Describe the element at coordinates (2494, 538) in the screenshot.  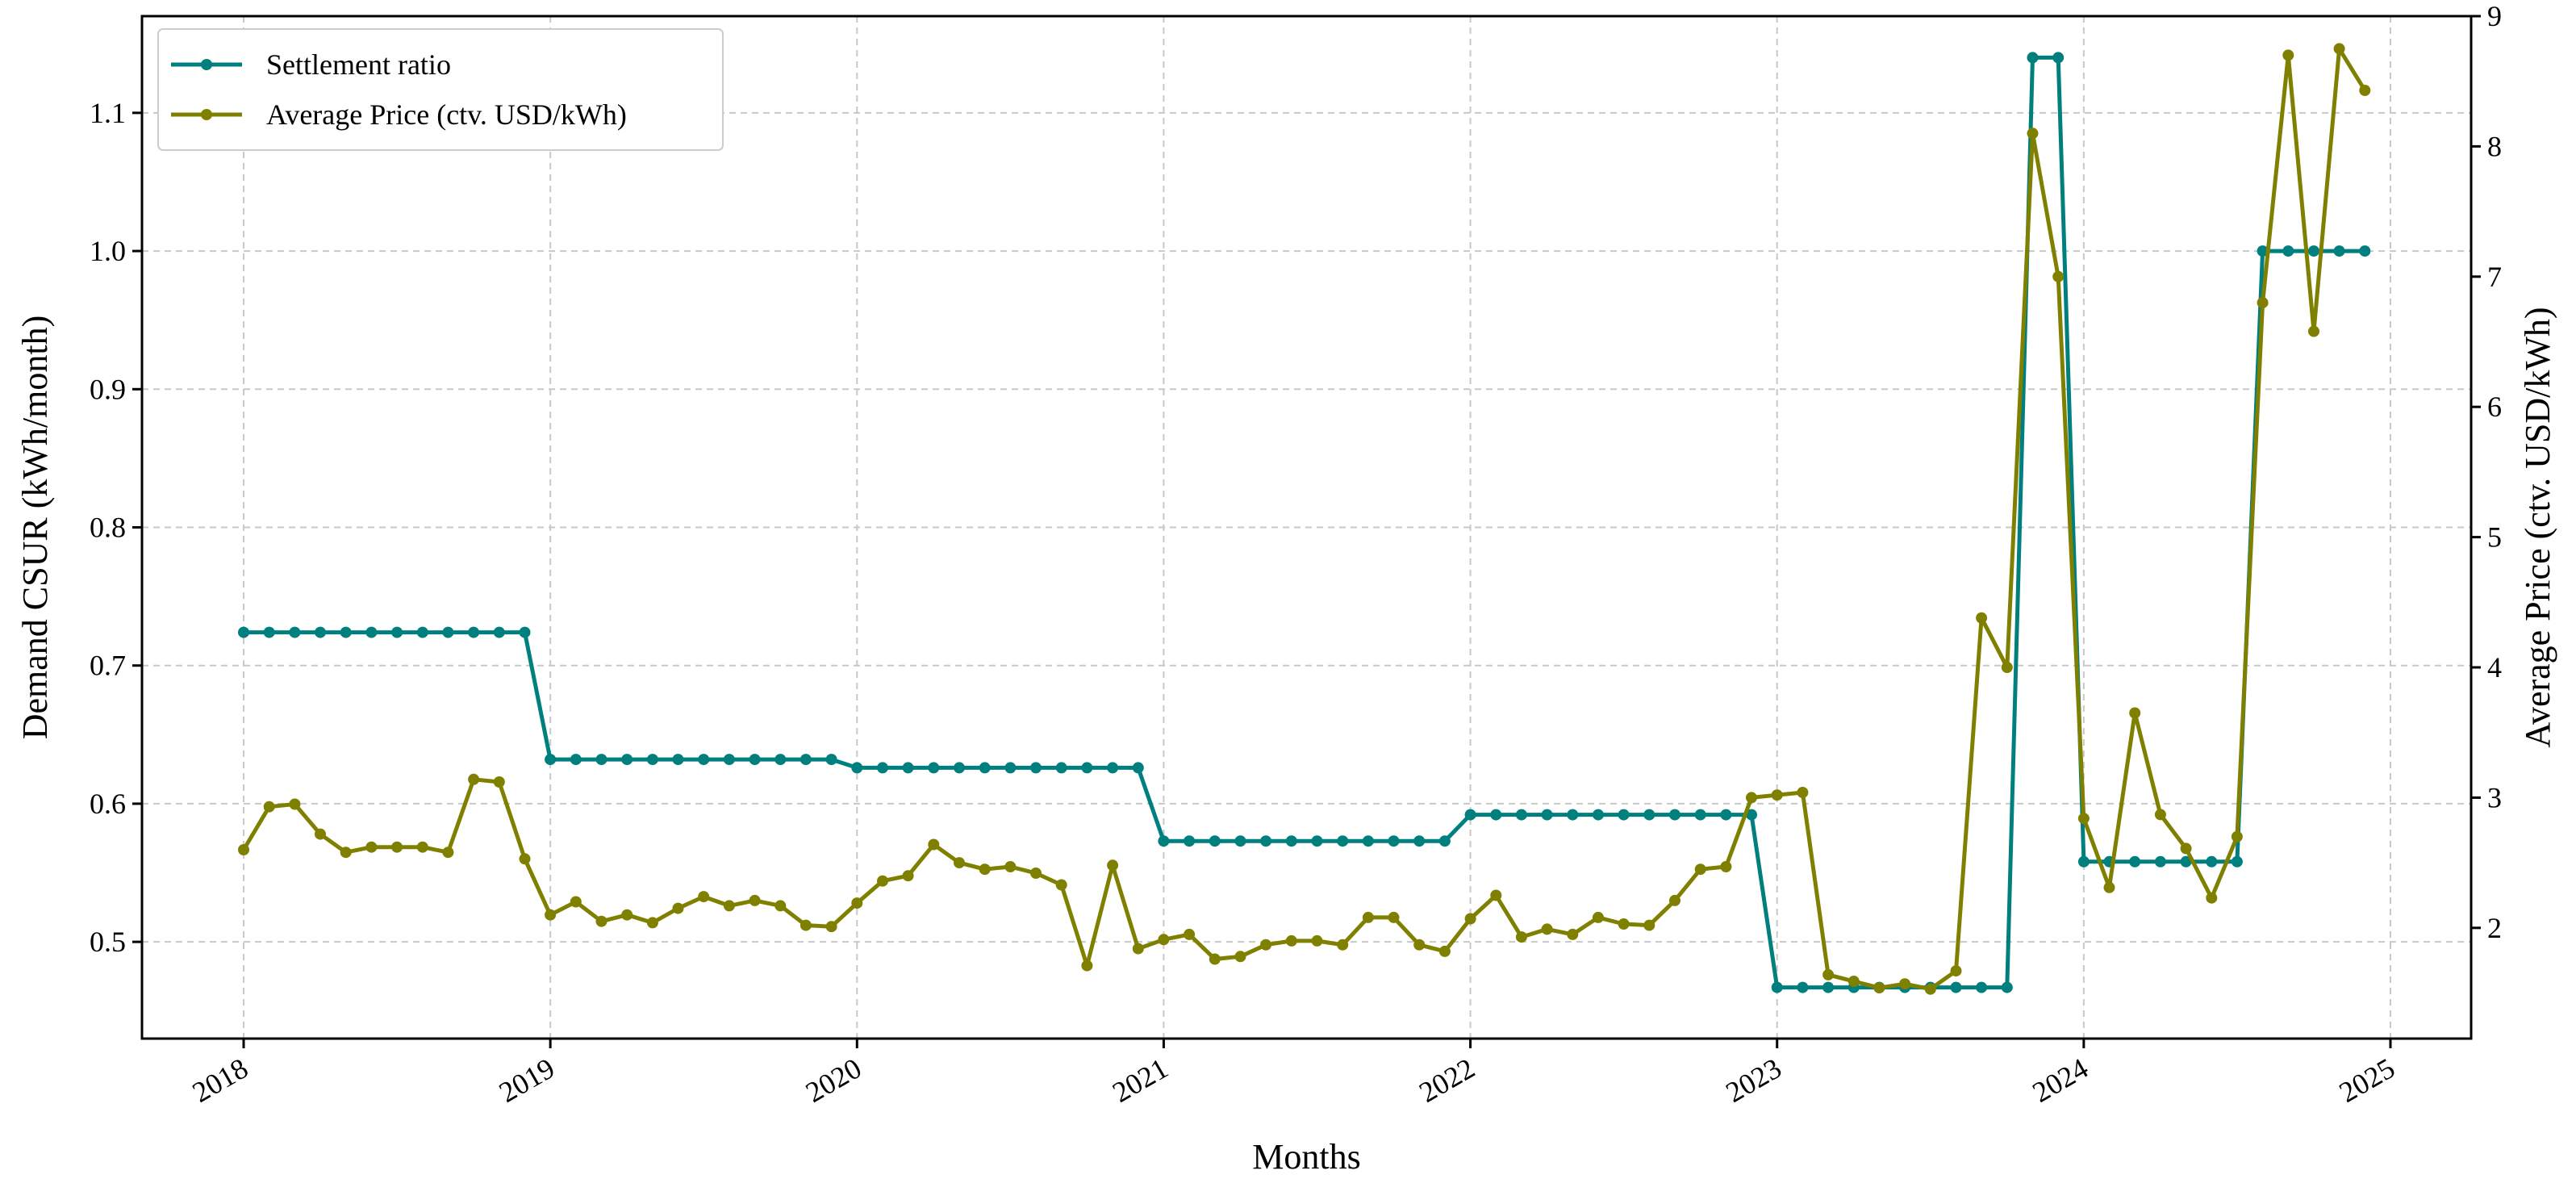
I see `y-right-tick-label: 5` at that location.